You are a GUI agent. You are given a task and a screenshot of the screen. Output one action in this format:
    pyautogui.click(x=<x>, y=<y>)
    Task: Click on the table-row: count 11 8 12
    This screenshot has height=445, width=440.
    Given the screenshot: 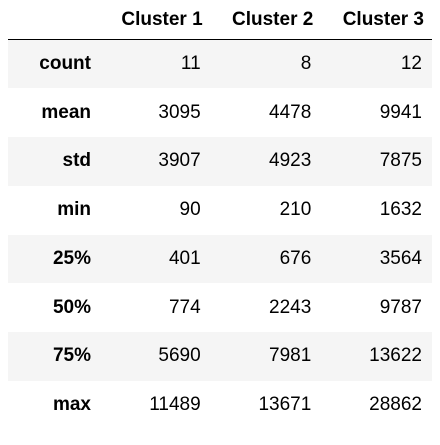 What is the action you would take?
    pyautogui.click(x=220, y=64)
    